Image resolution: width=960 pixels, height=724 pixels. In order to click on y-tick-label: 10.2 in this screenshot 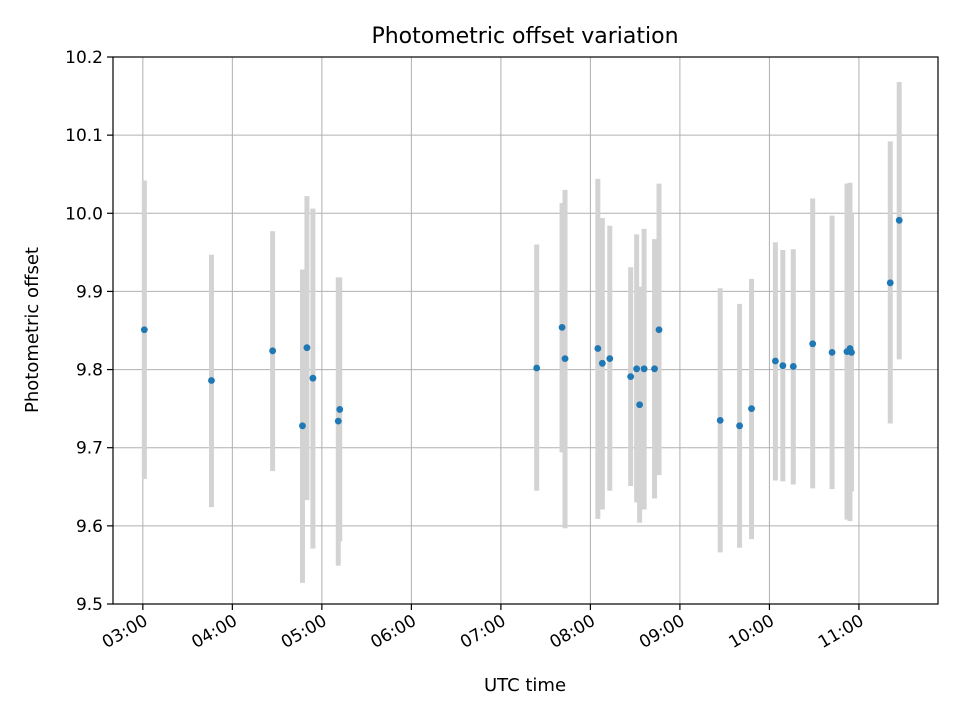, I will do `click(84, 58)`.